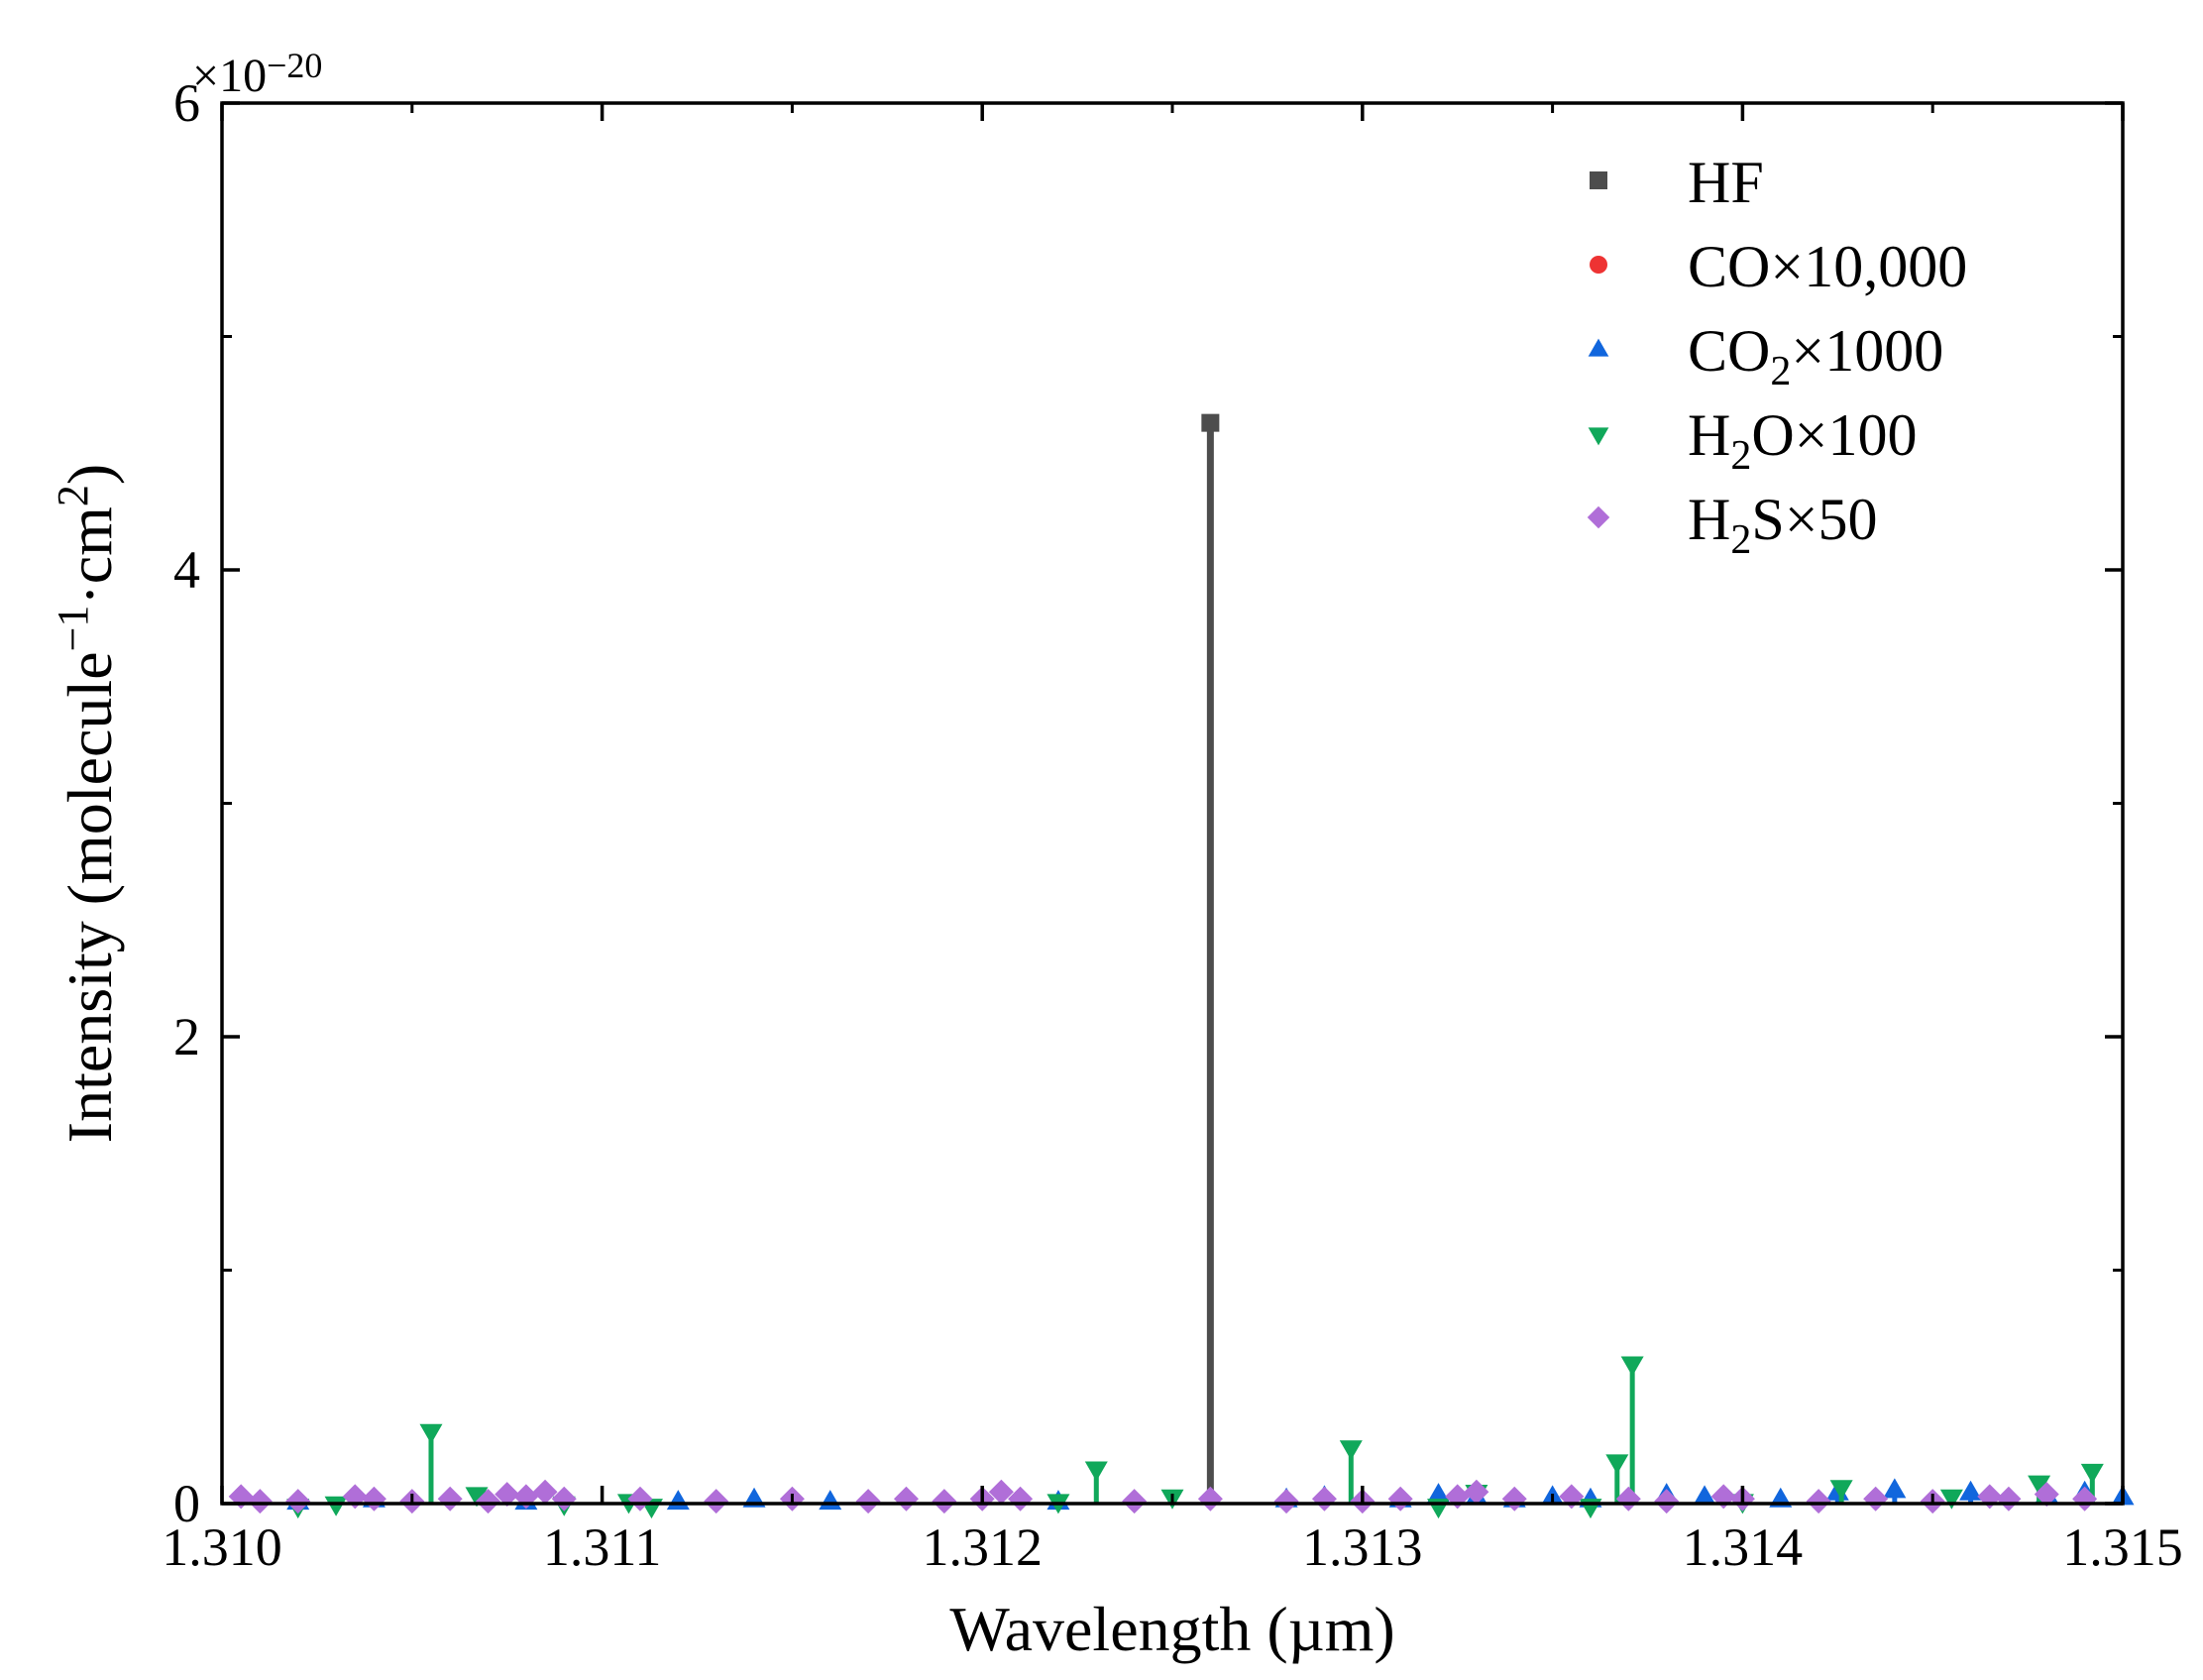 The width and height of the screenshot is (2203, 1680). Describe the element at coordinates (186, 1503) in the screenshot. I see `y-tick-label: 0` at that location.